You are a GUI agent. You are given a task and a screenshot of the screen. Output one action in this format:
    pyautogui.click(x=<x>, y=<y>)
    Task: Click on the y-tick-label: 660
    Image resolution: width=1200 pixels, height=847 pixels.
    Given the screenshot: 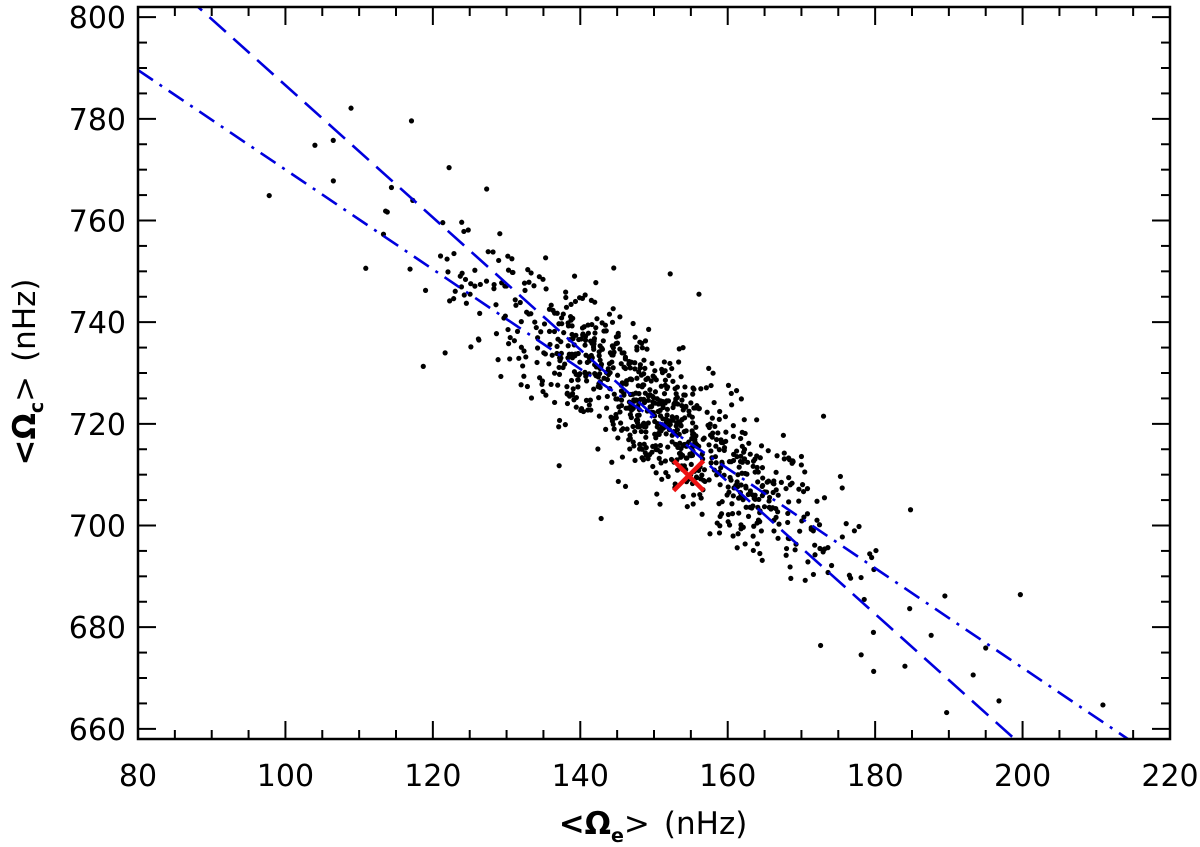 What is the action you would take?
    pyautogui.click(x=97, y=730)
    